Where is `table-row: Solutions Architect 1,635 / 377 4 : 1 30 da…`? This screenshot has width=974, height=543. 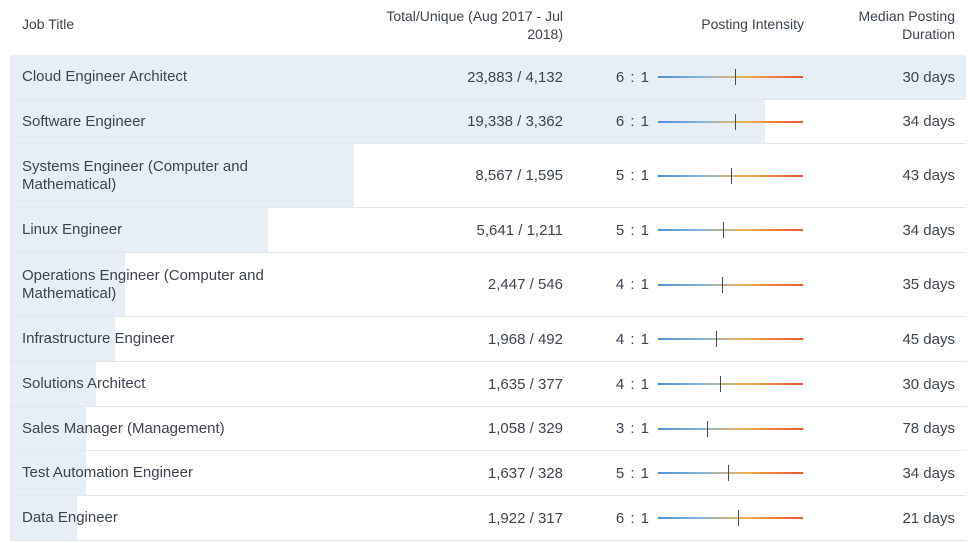 table-row: Solutions Architect 1,635 / 377 4 : 1 30 da… is located at coordinates (488, 384).